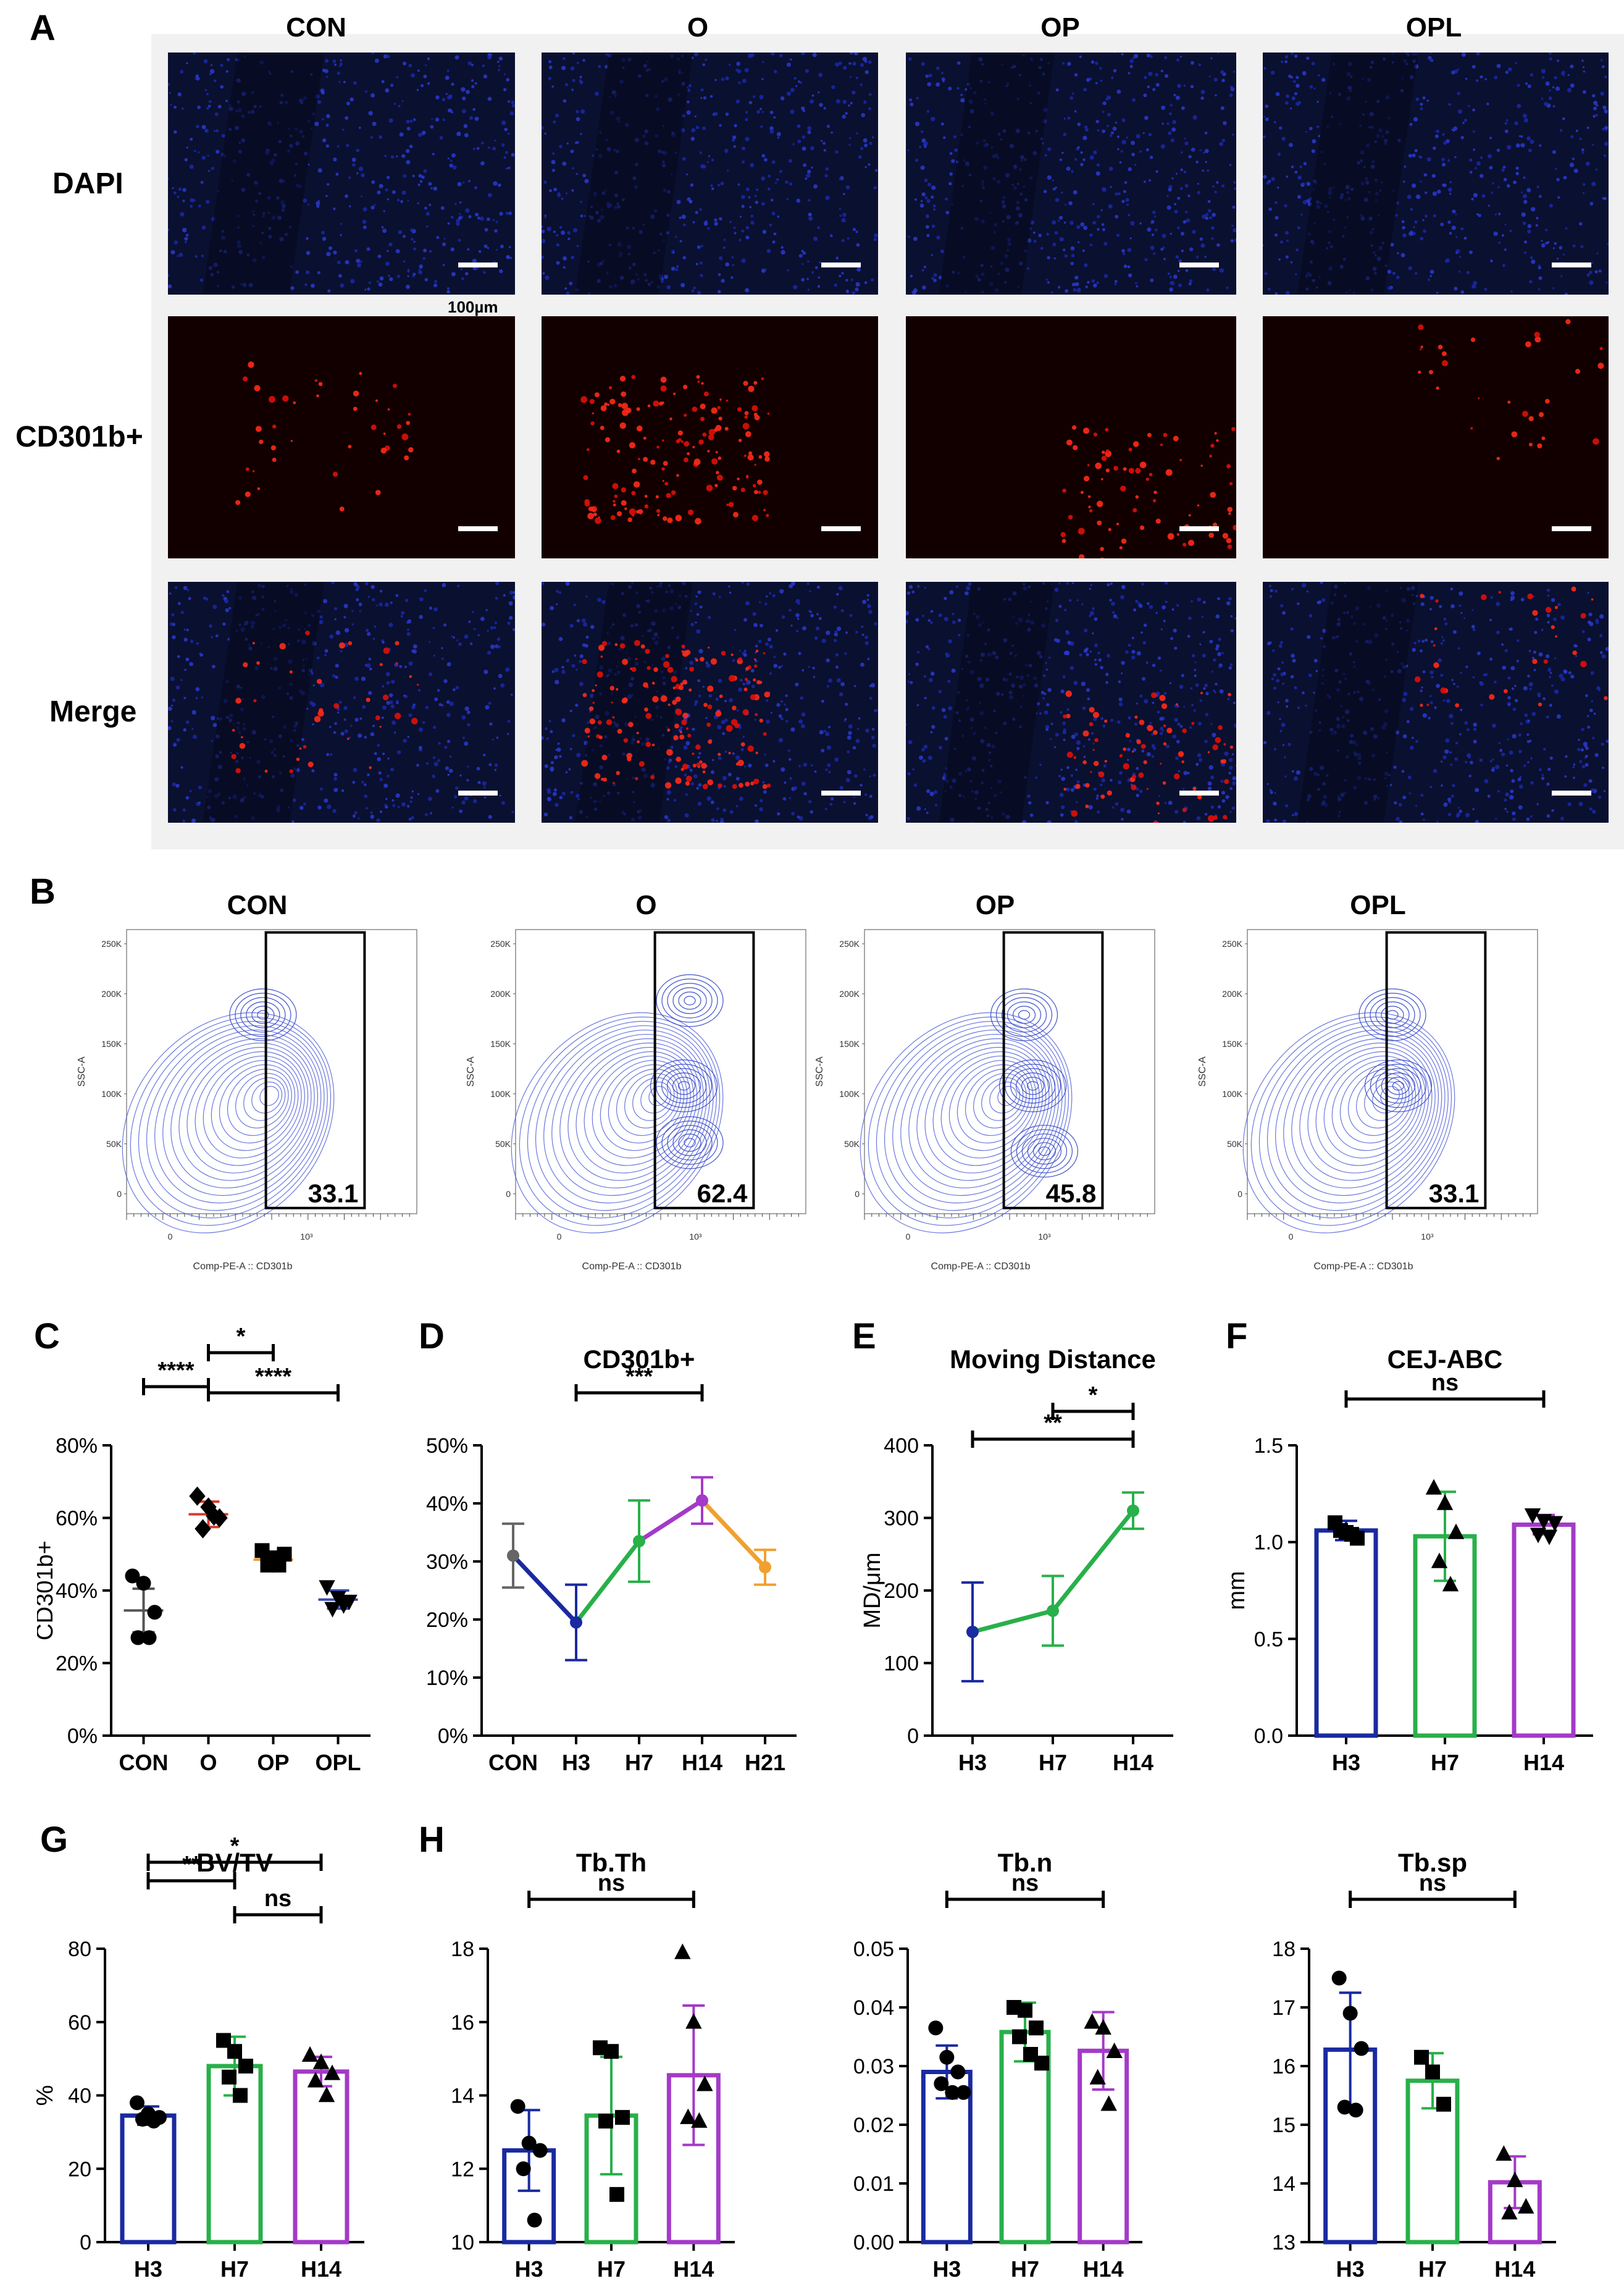  Describe the element at coordinates (1025, 1889) in the screenshot. I see `significance-bracket: ns` at that location.